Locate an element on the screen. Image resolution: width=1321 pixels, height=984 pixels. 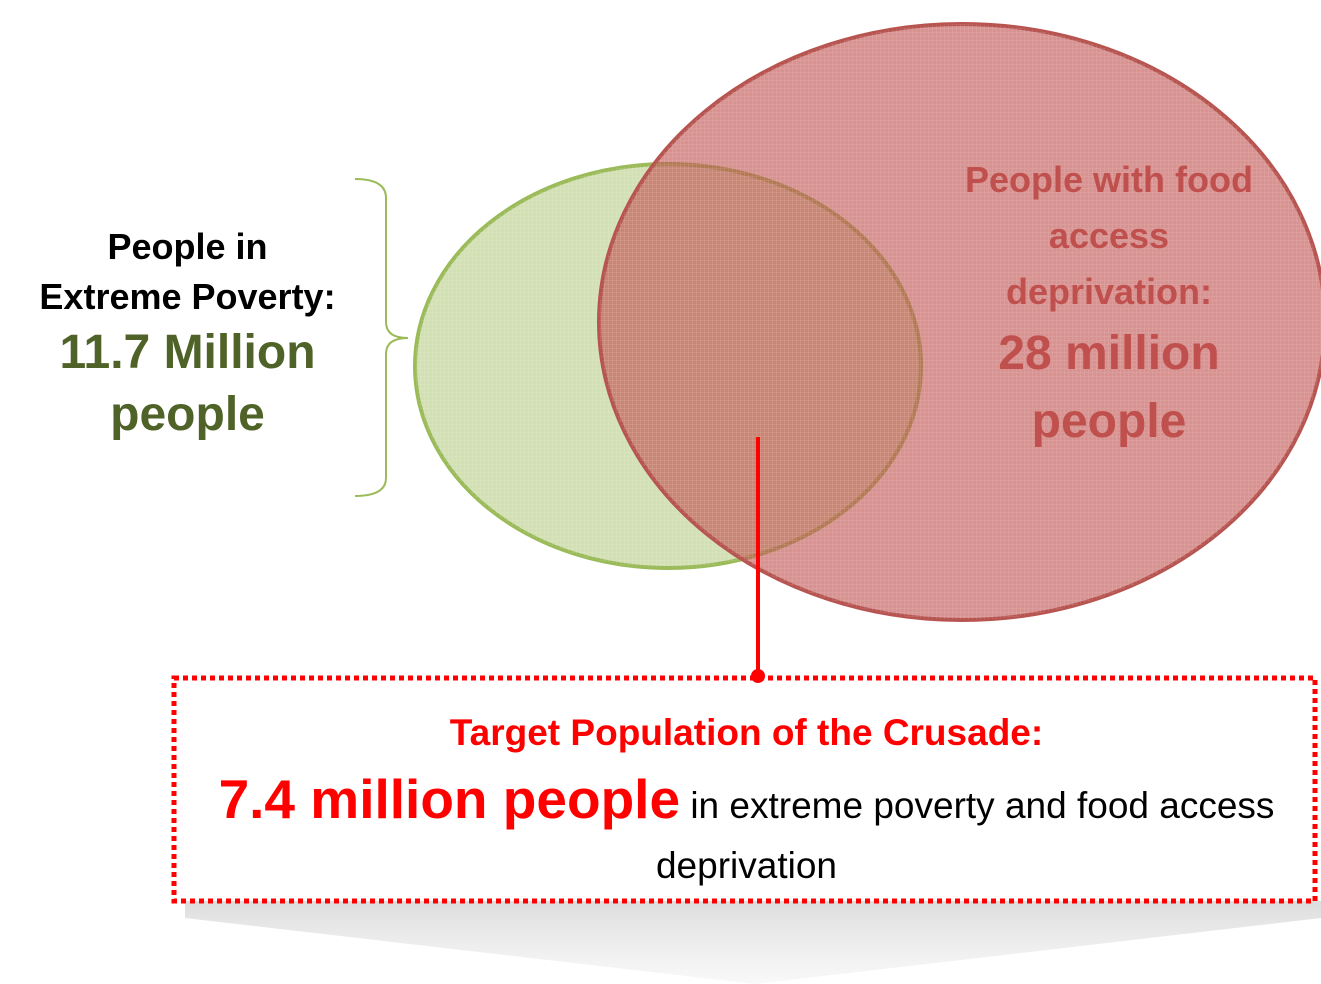
food-access-label-line: deprivation: is located at coordinates (1108, 291).